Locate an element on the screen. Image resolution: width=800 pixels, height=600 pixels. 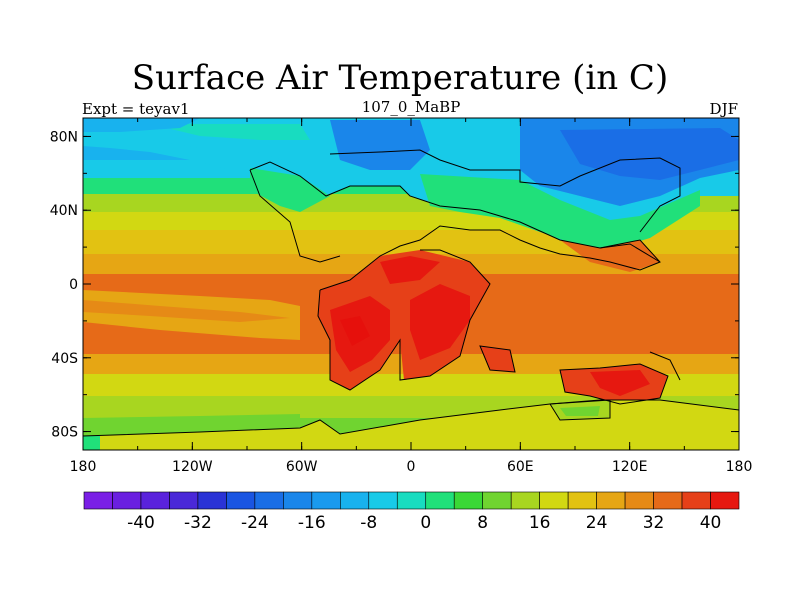
lat-tick-label: 0 is located at coordinates (73, 285).